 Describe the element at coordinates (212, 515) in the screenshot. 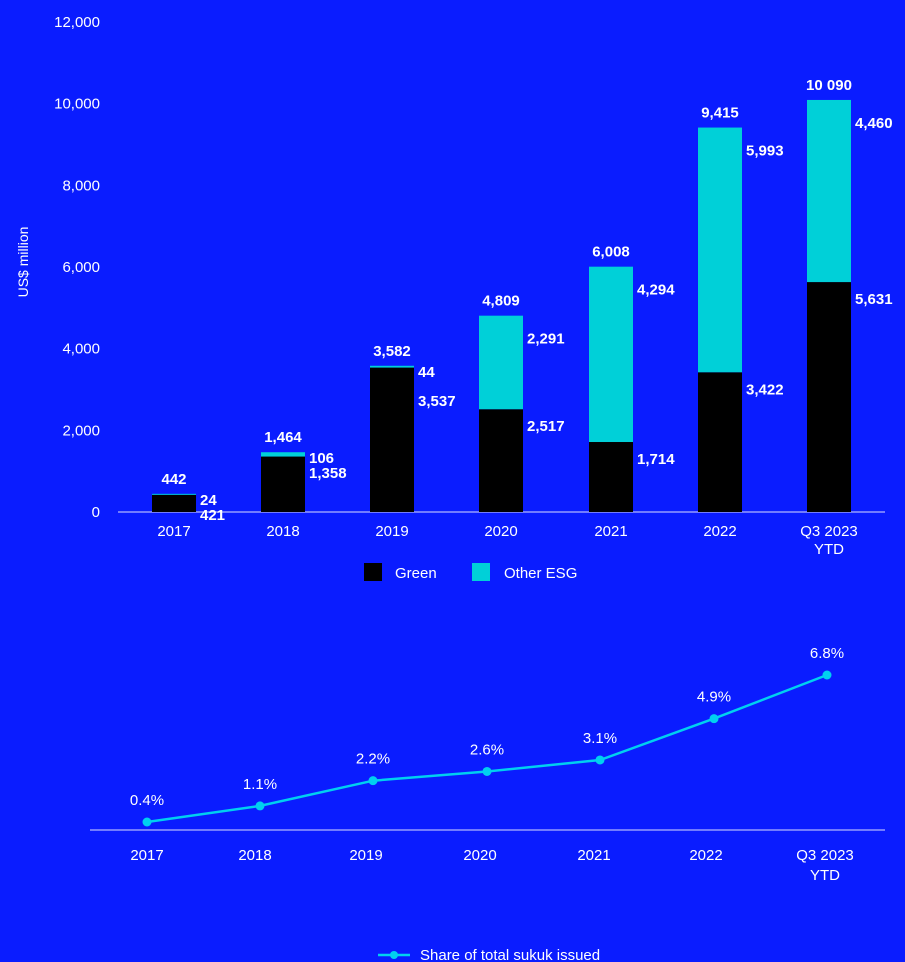

I see `bar-green-label: 421` at that location.